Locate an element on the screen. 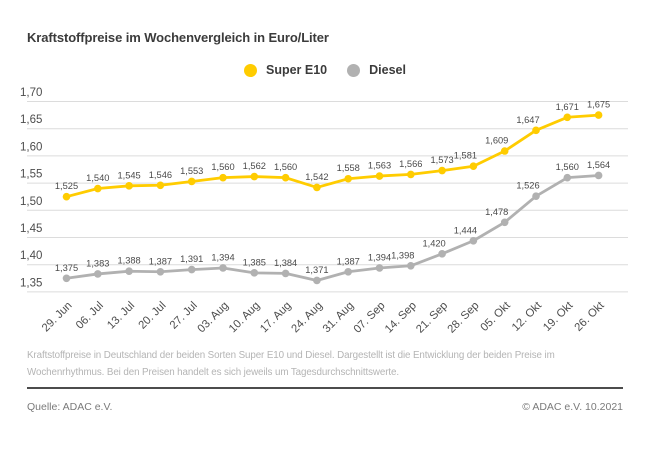  y-axis-tick-label: 1,70 is located at coordinates (31, 93).